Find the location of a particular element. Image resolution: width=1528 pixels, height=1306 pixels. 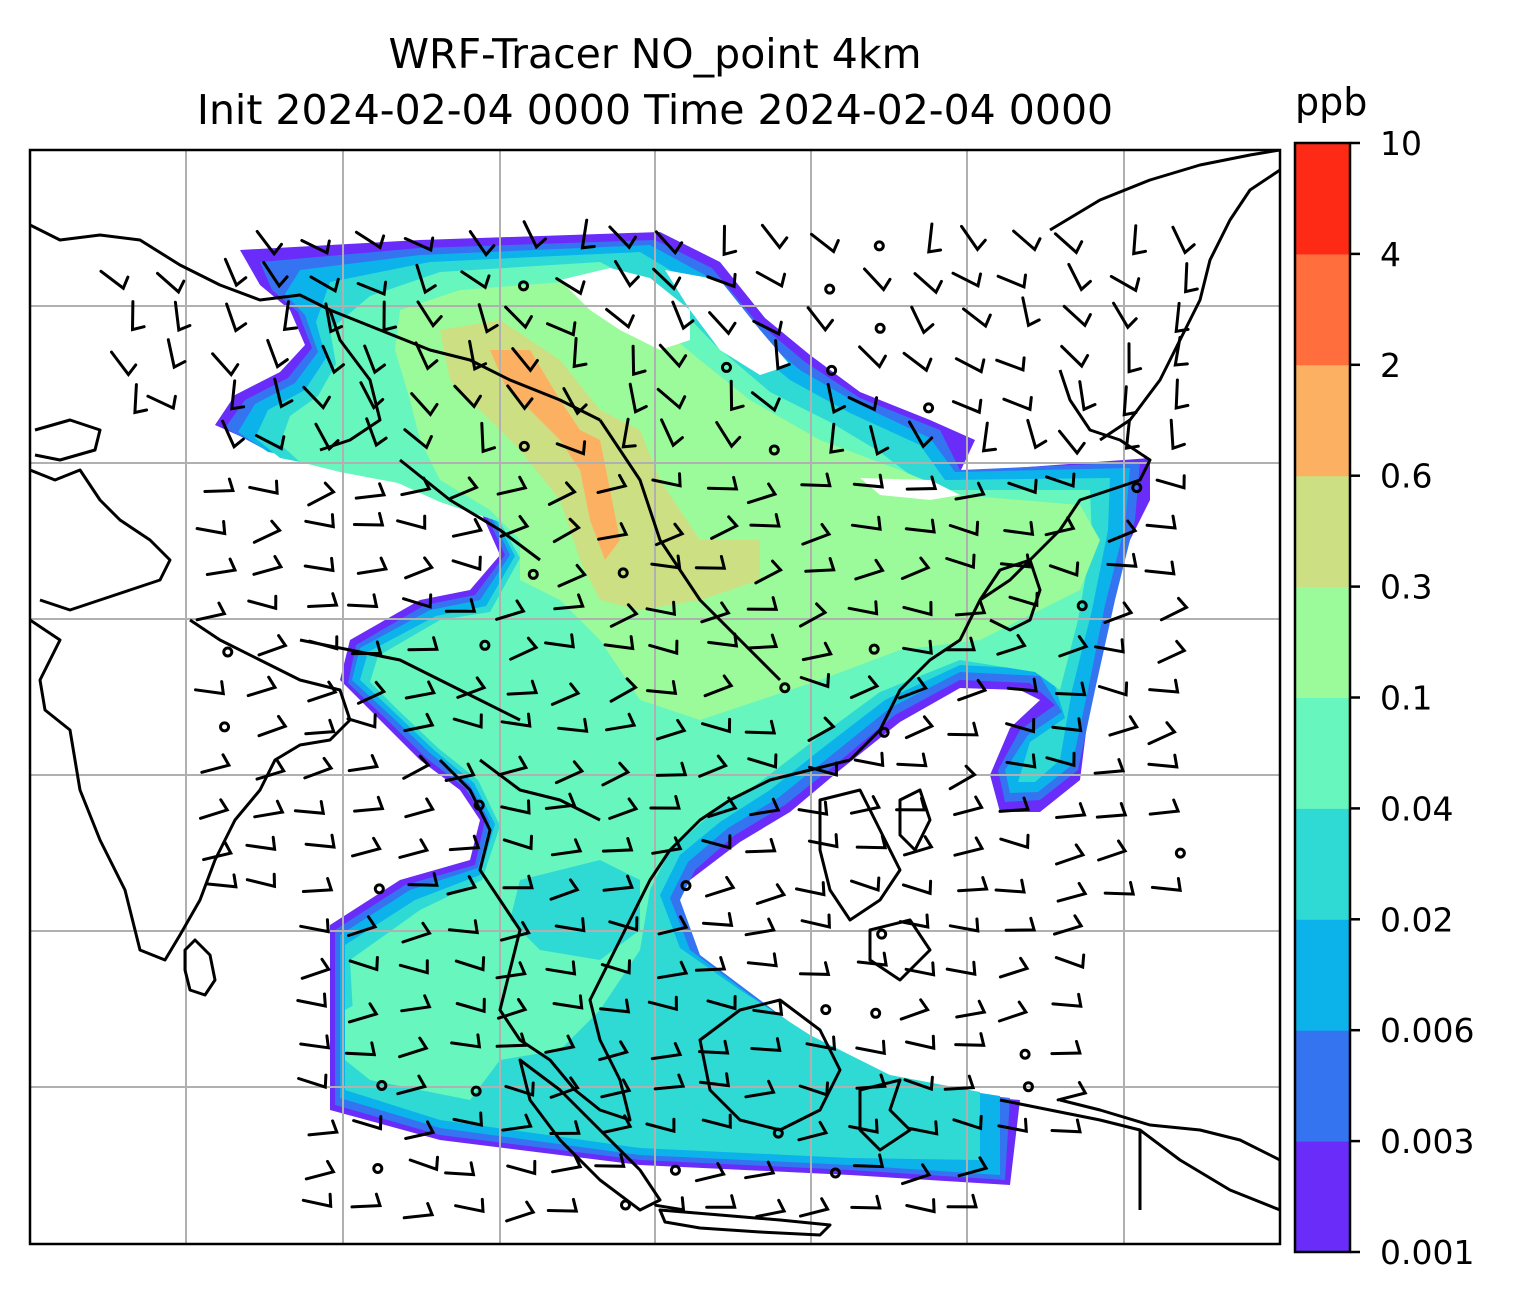

map-title-line1: WRF-Tracer NO_point 4km is located at coordinates (655, 54).